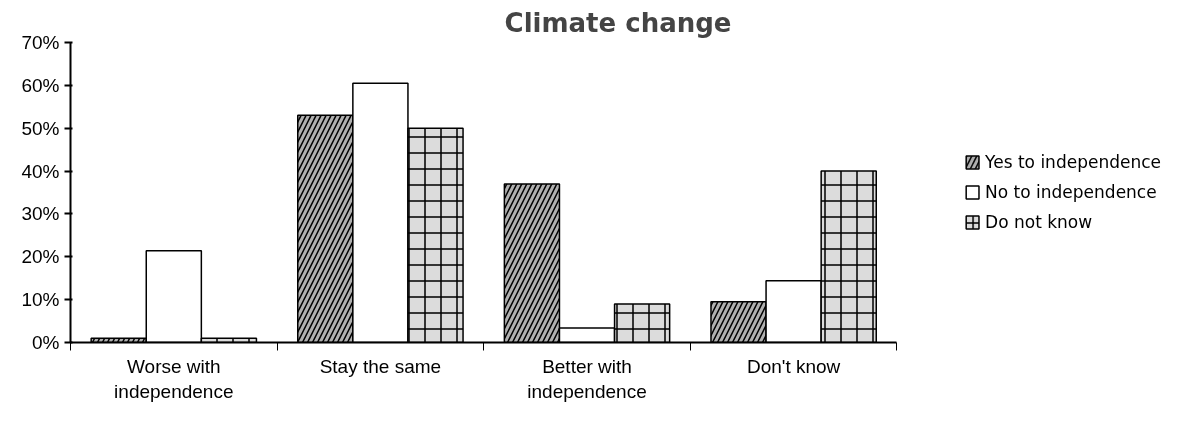 The image size is (1185, 424). Describe the element at coordinates (1073, 162) in the screenshot. I see `legend-label: Yes to independence` at that location.